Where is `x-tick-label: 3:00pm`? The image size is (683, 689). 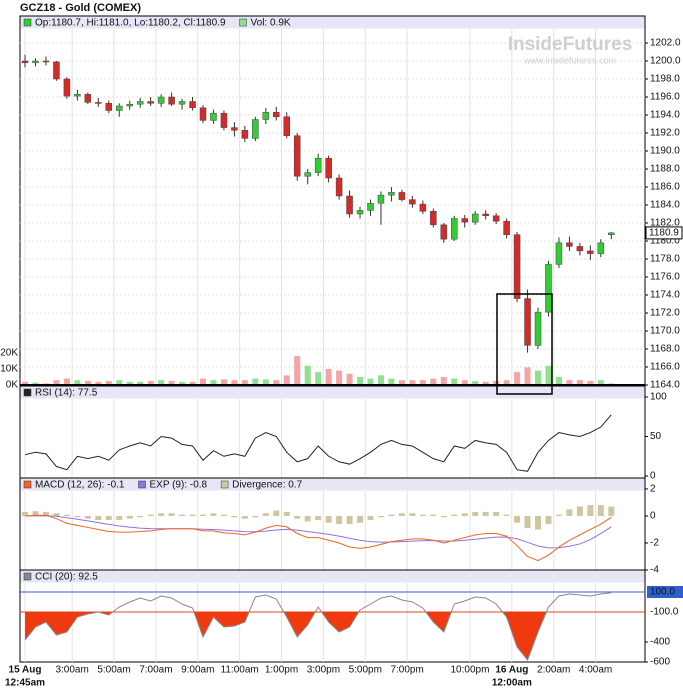 x-tick-label: 3:00pm is located at coordinates (323, 670).